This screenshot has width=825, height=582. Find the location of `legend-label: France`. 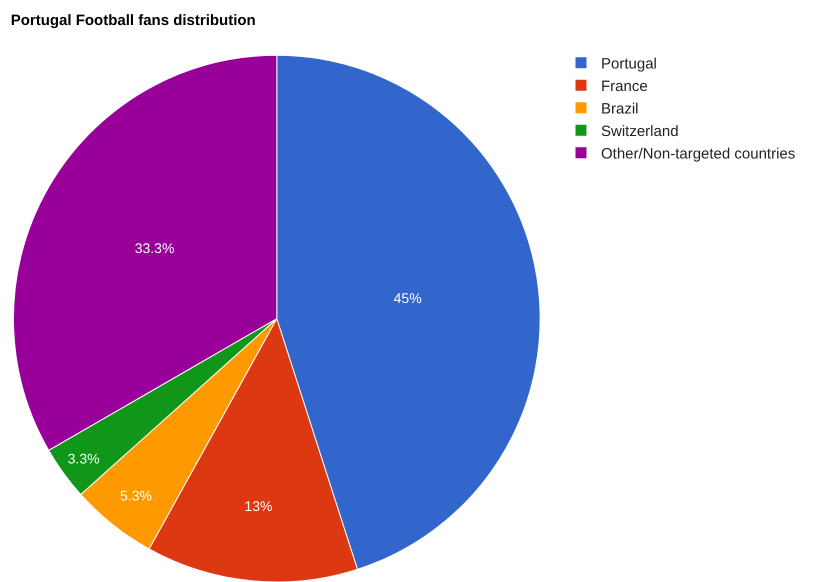

legend-label: France is located at coordinates (624, 87).